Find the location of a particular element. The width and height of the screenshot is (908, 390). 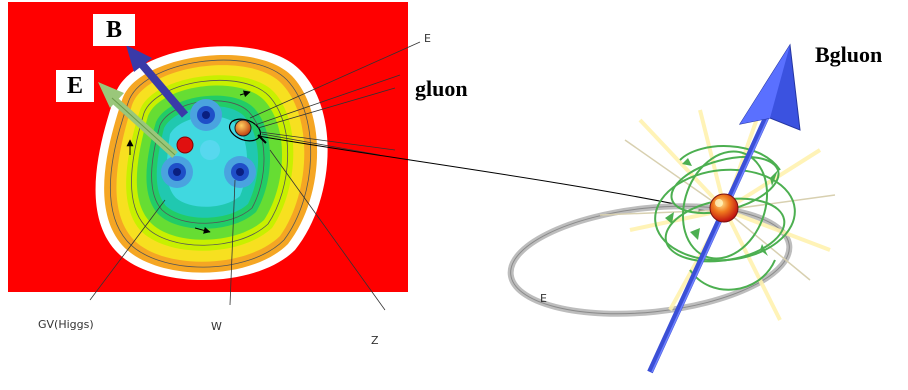

higgs-particle is located at coordinates (185, 145).